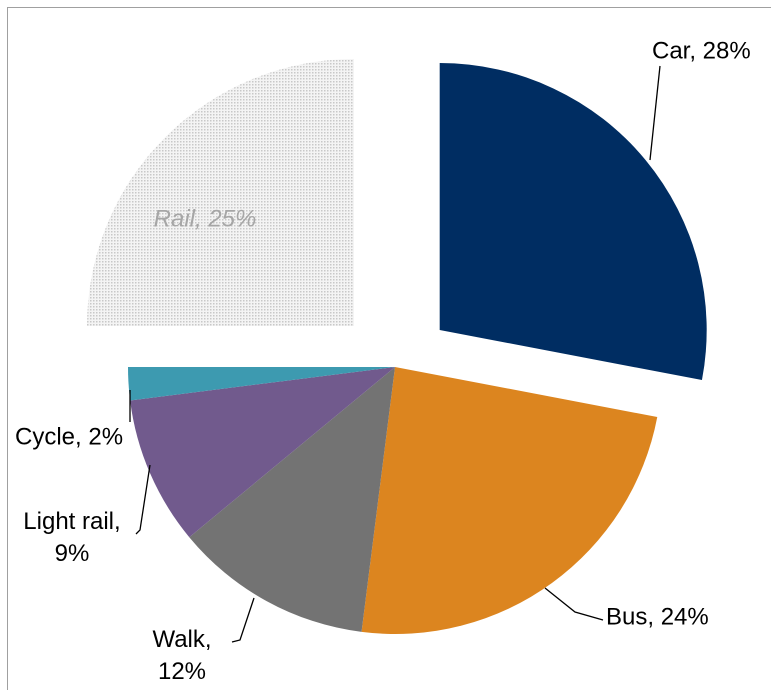 This screenshot has height=690, width=771. I want to click on data-label: Bus, 24%, so click(657, 616).